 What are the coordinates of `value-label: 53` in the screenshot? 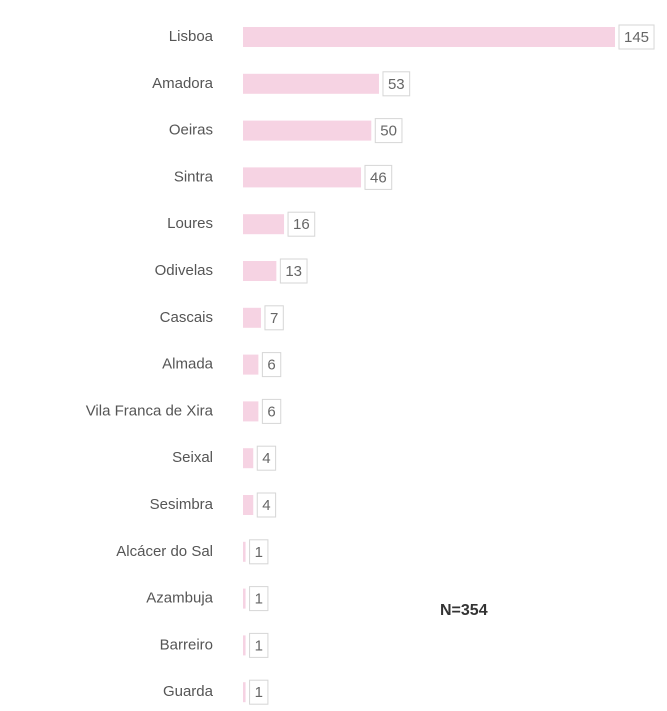 It's located at (396, 84).